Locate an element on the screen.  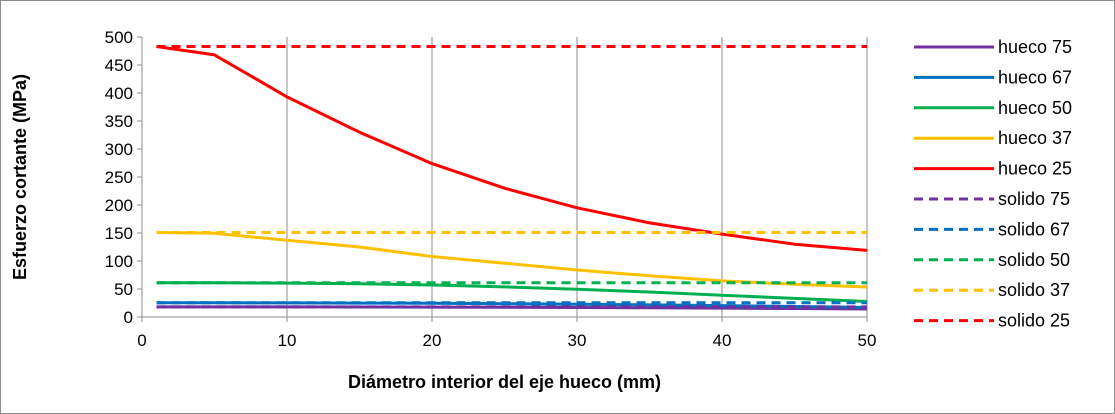
y-tick-label-100: 100 is located at coordinates (119, 261).